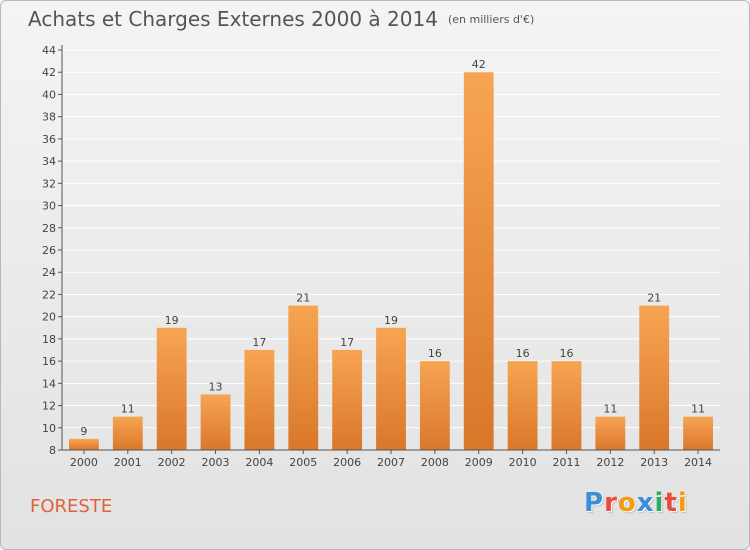  Describe the element at coordinates (49, 139) in the screenshot. I see `y-tick-label: 36` at that location.